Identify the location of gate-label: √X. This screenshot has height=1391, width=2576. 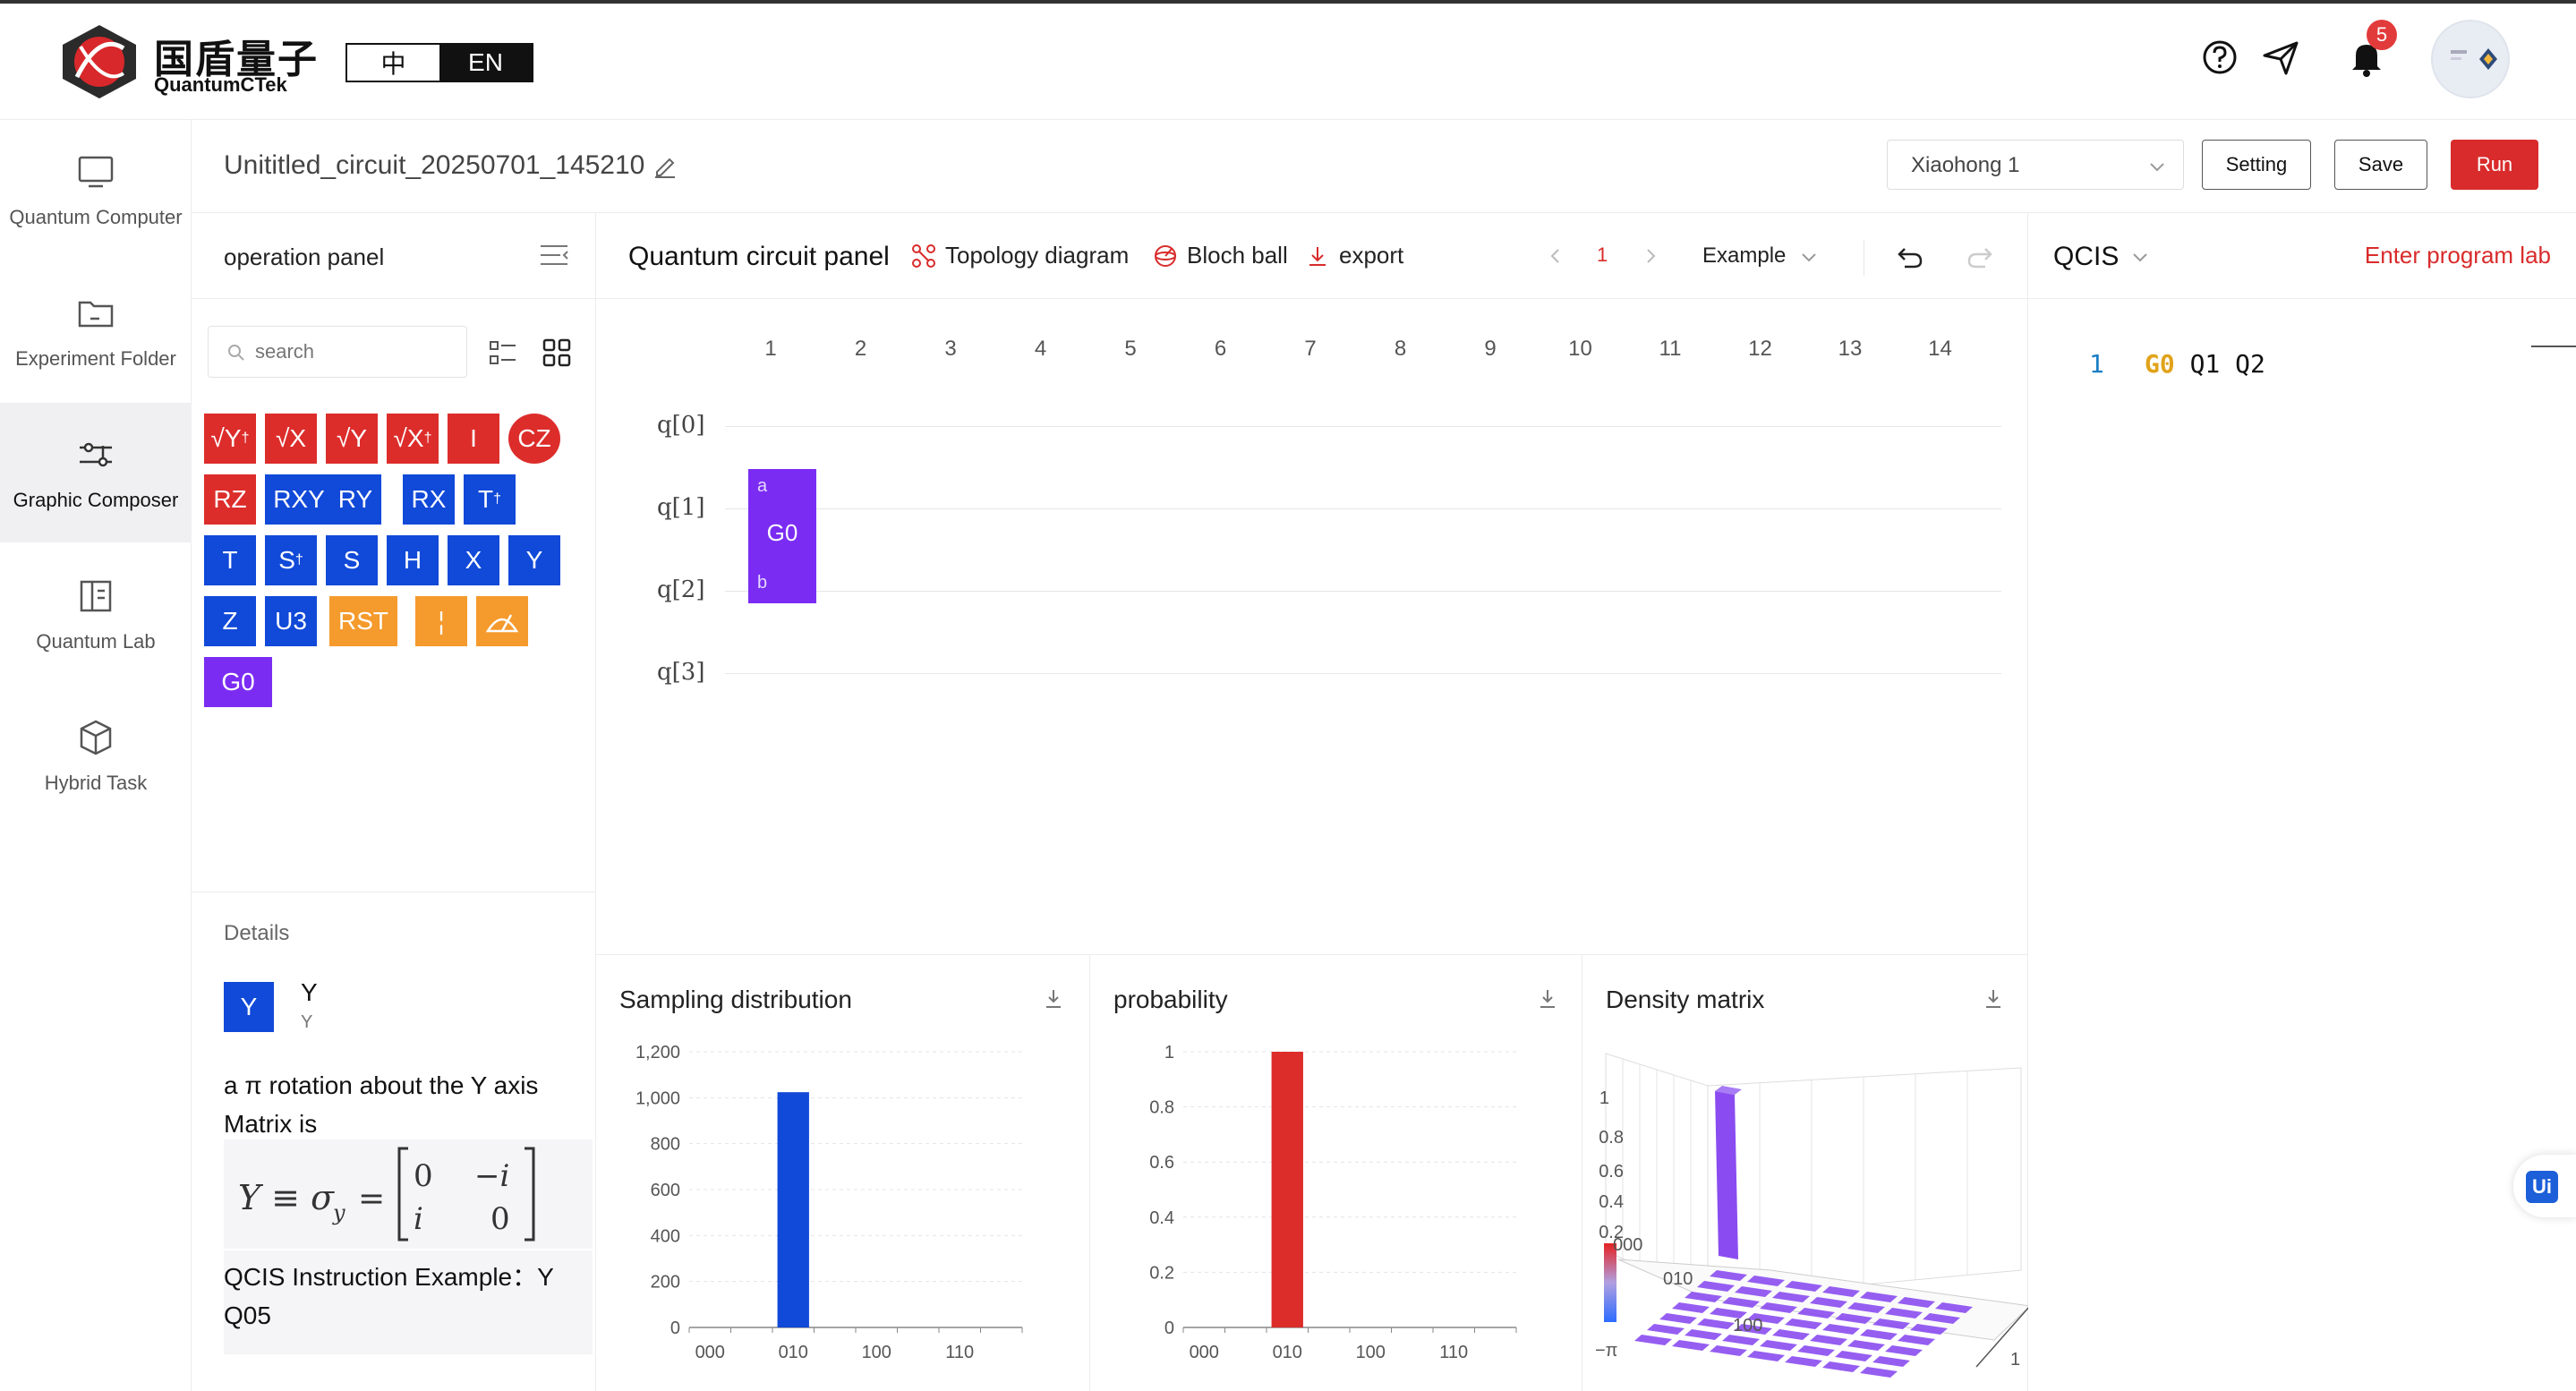
(408, 438).